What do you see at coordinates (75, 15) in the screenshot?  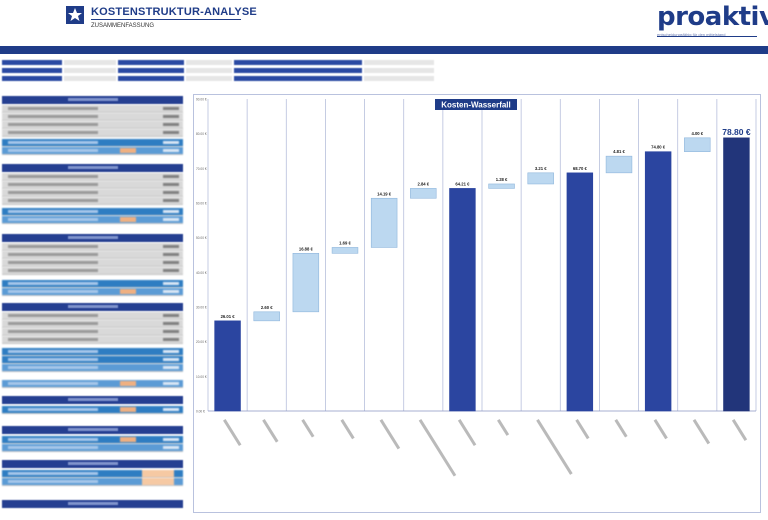 I see `company-logo-icon` at bounding box center [75, 15].